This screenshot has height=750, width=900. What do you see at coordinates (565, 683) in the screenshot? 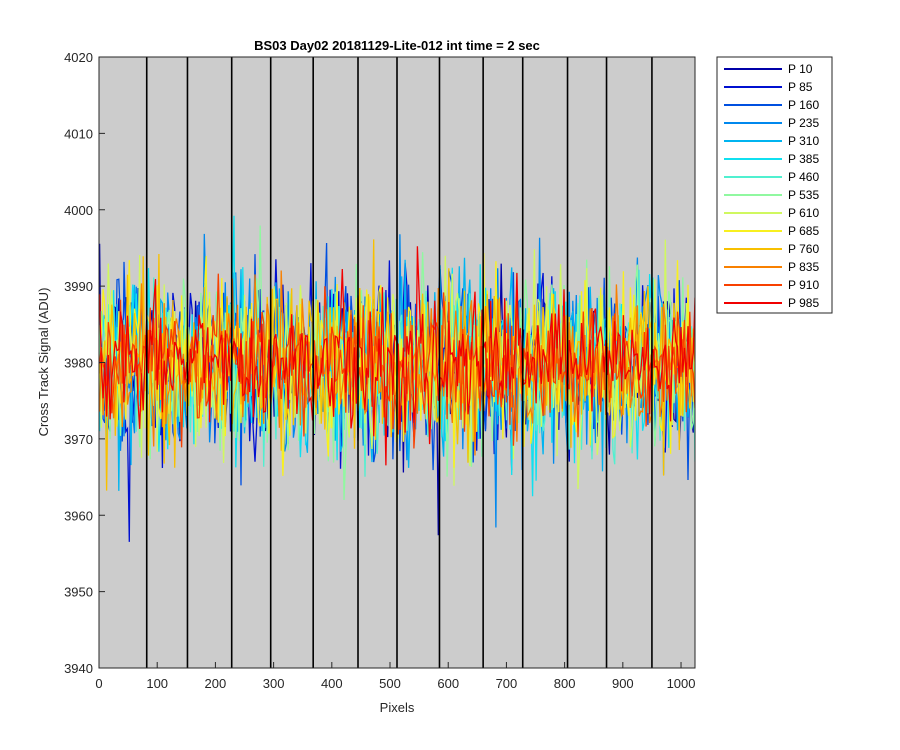
I see `x-tick-label: 800` at bounding box center [565, 683].